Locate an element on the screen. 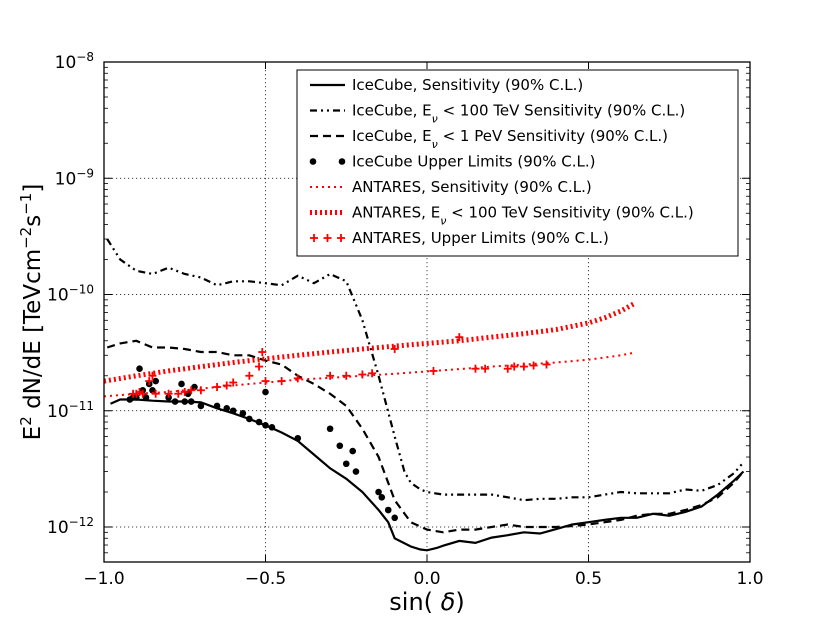  y-tick-label: 10⁻¹¹ is located at coordinates (70, 410).